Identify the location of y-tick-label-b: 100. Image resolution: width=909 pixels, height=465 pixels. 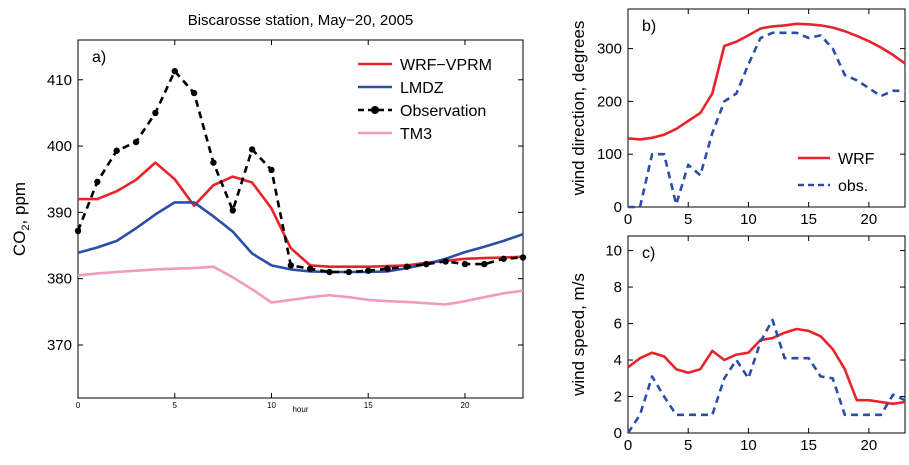
(609, 154).